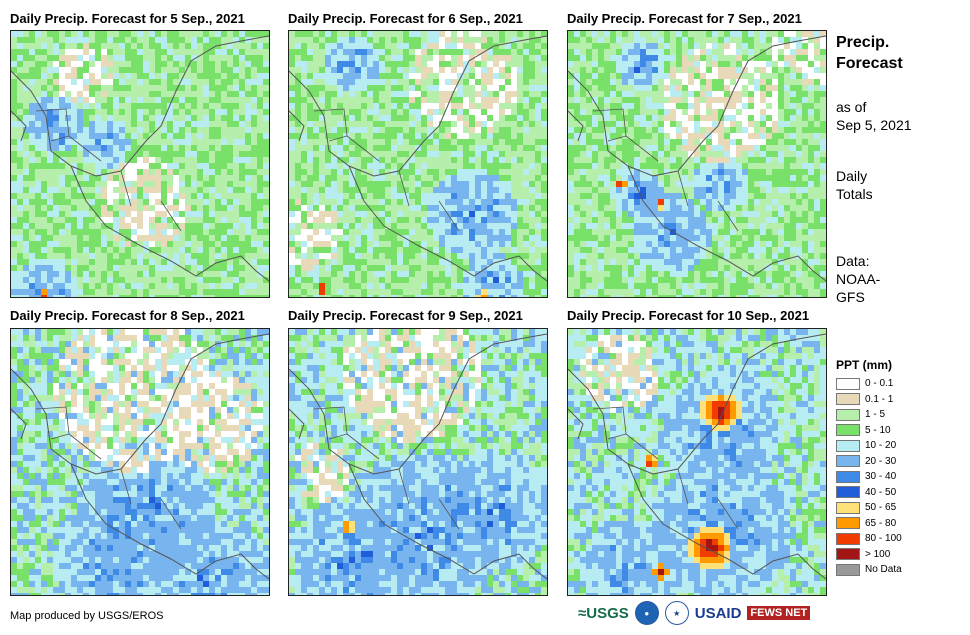  What do you see at coordinates (881, 508) in the screenshot?
I see `legend-label: 50 - 65` at bounding box center [881, 508].